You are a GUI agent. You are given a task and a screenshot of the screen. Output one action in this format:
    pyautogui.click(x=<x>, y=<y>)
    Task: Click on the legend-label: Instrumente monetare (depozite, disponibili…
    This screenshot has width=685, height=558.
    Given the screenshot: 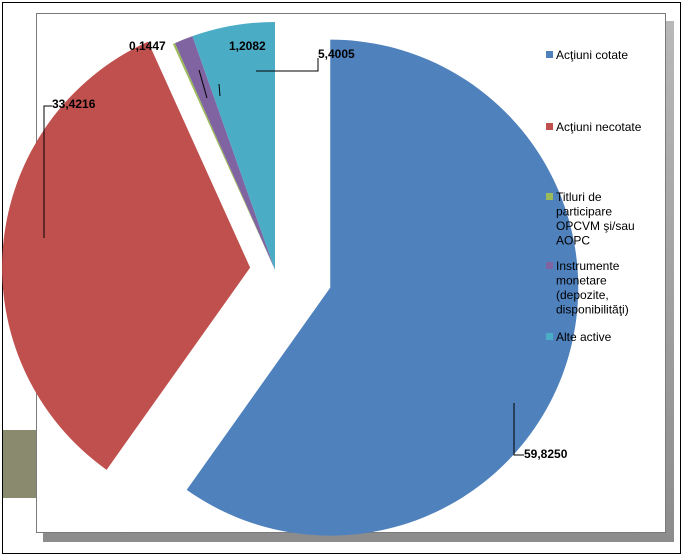 What is the action you would take?
    pyautogui.click(x=592, y=288)
    